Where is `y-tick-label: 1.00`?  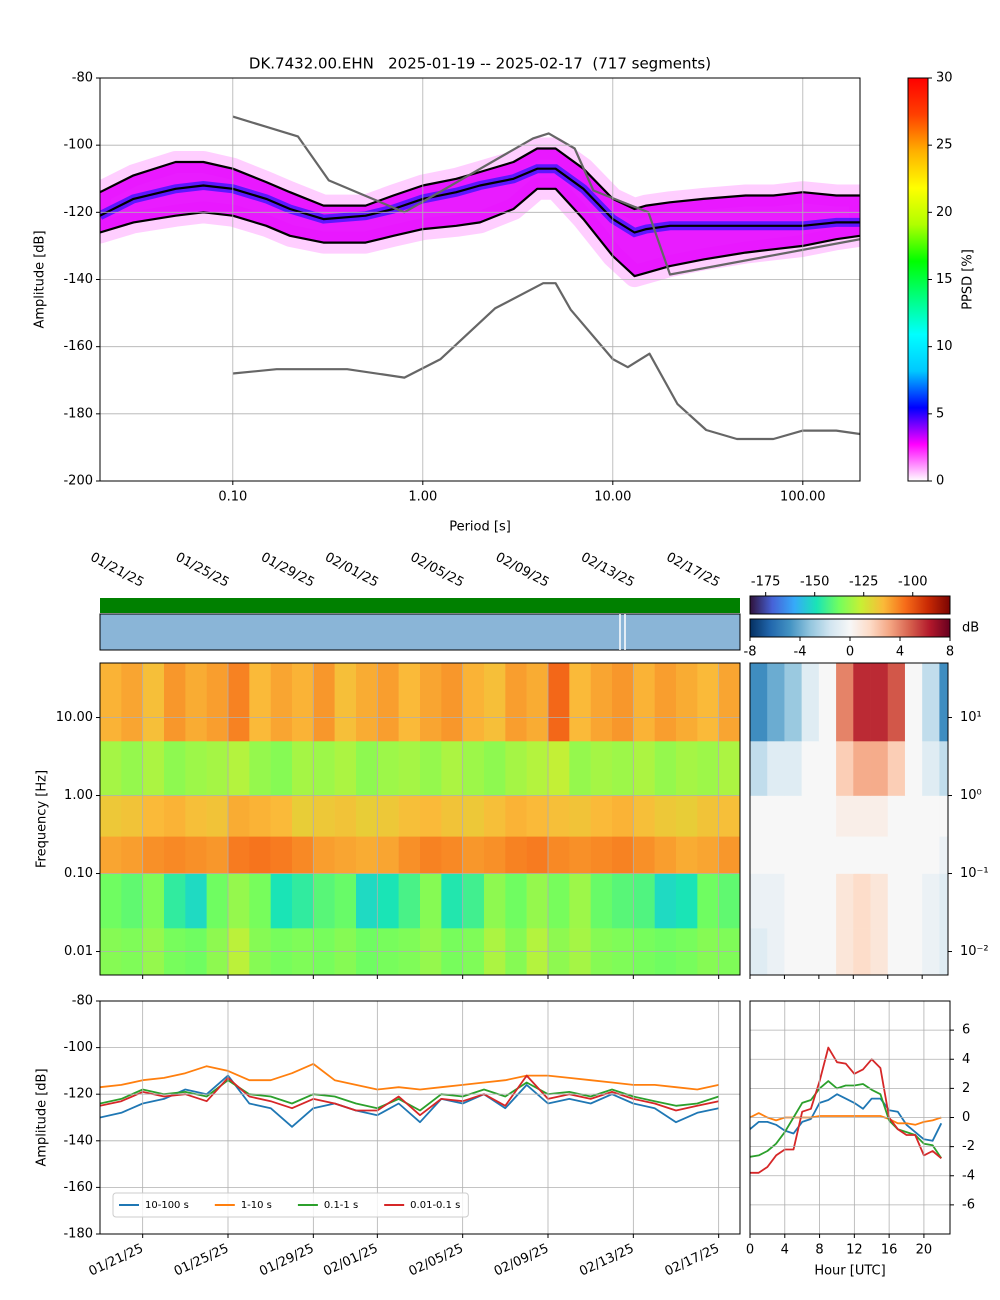 y-tick-label: 1.00 is located at coordinates (78, 795).